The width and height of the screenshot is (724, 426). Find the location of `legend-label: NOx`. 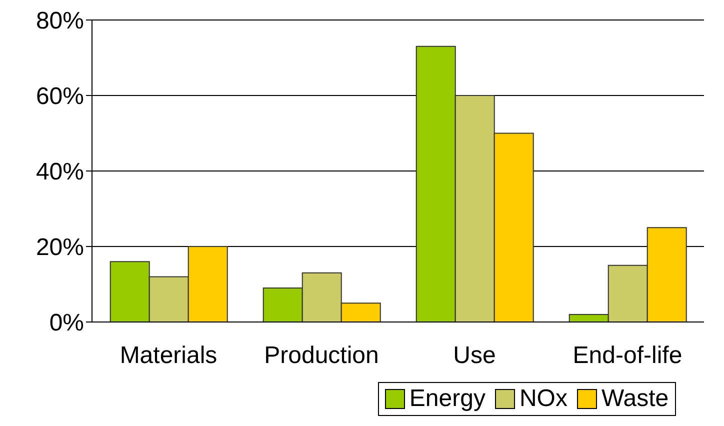

legend-label: NOx is located at coordinates (543, 399).